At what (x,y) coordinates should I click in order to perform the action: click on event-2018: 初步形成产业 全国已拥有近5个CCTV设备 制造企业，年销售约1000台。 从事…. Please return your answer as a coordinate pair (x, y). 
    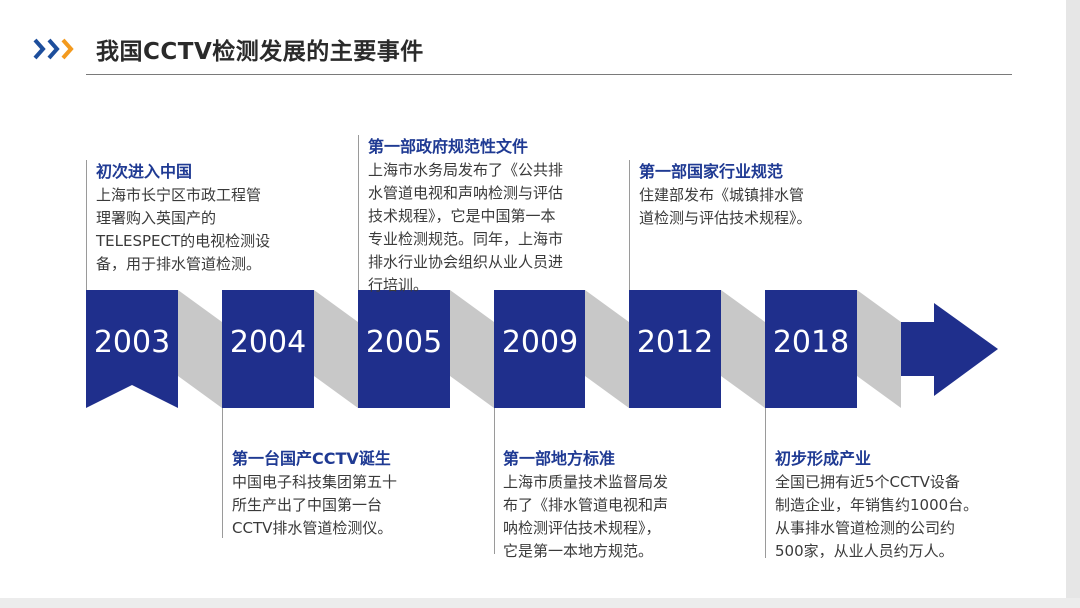
    Looking at the image, I should click on (876, 504).